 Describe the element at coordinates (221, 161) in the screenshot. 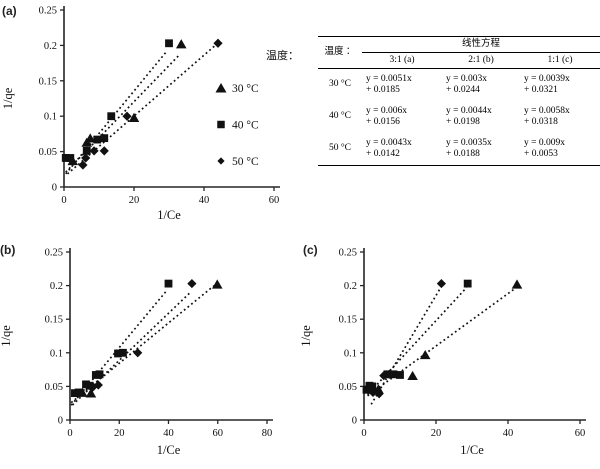

I see `legend-diamond-icon` at that location.